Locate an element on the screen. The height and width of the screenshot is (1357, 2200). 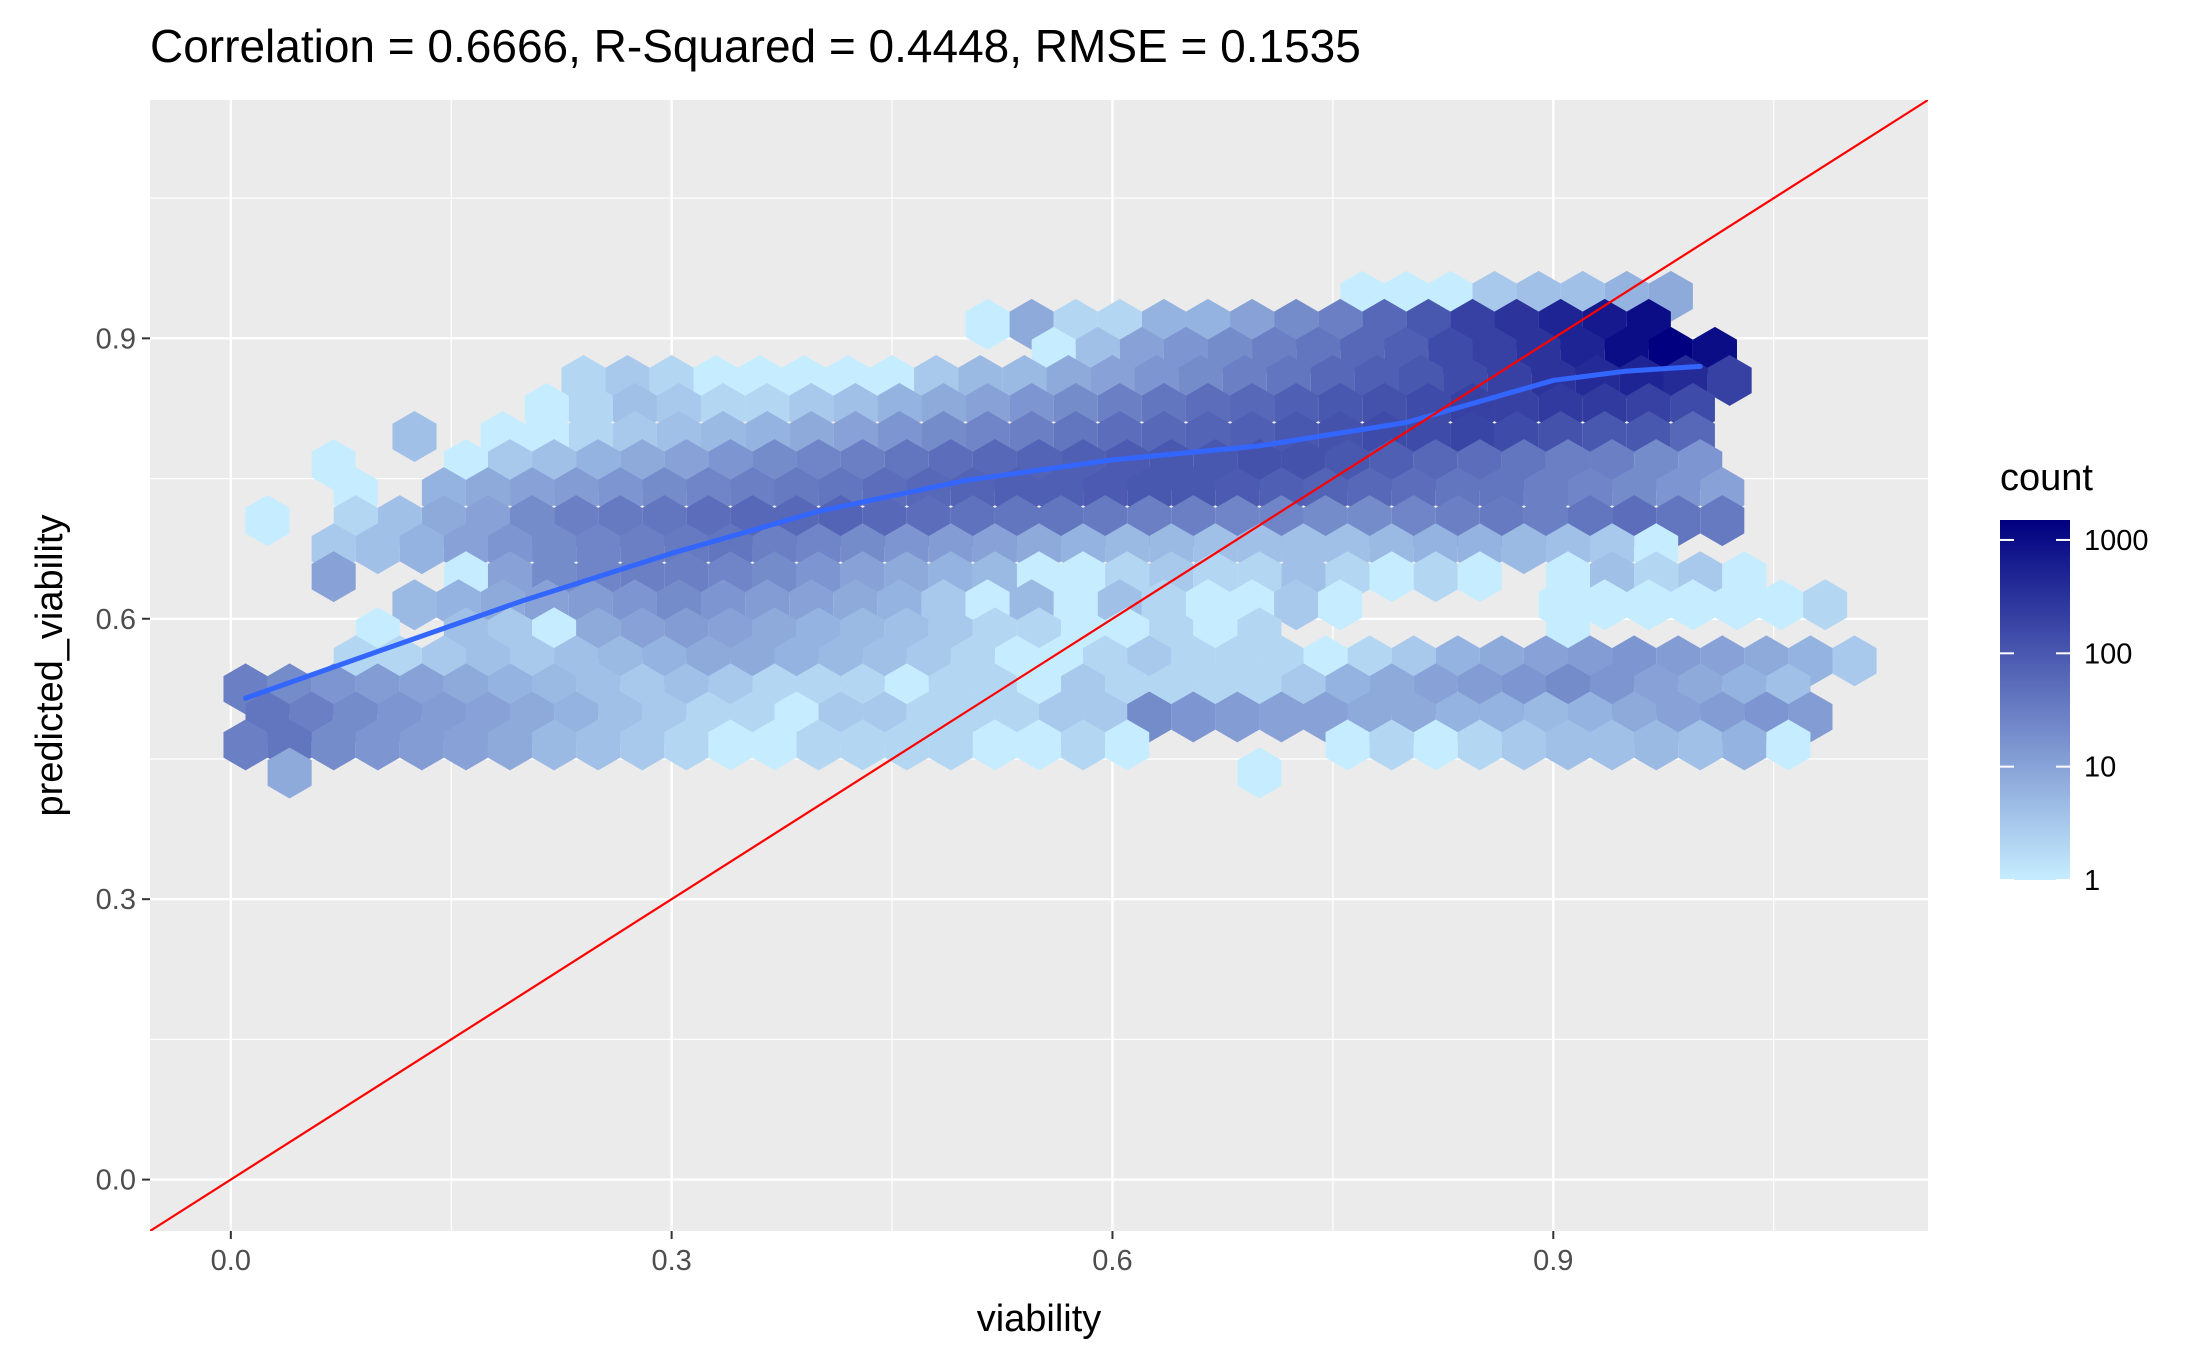
count-legend: count 1 10 100 1000 is located at coordinates (2074, 677).